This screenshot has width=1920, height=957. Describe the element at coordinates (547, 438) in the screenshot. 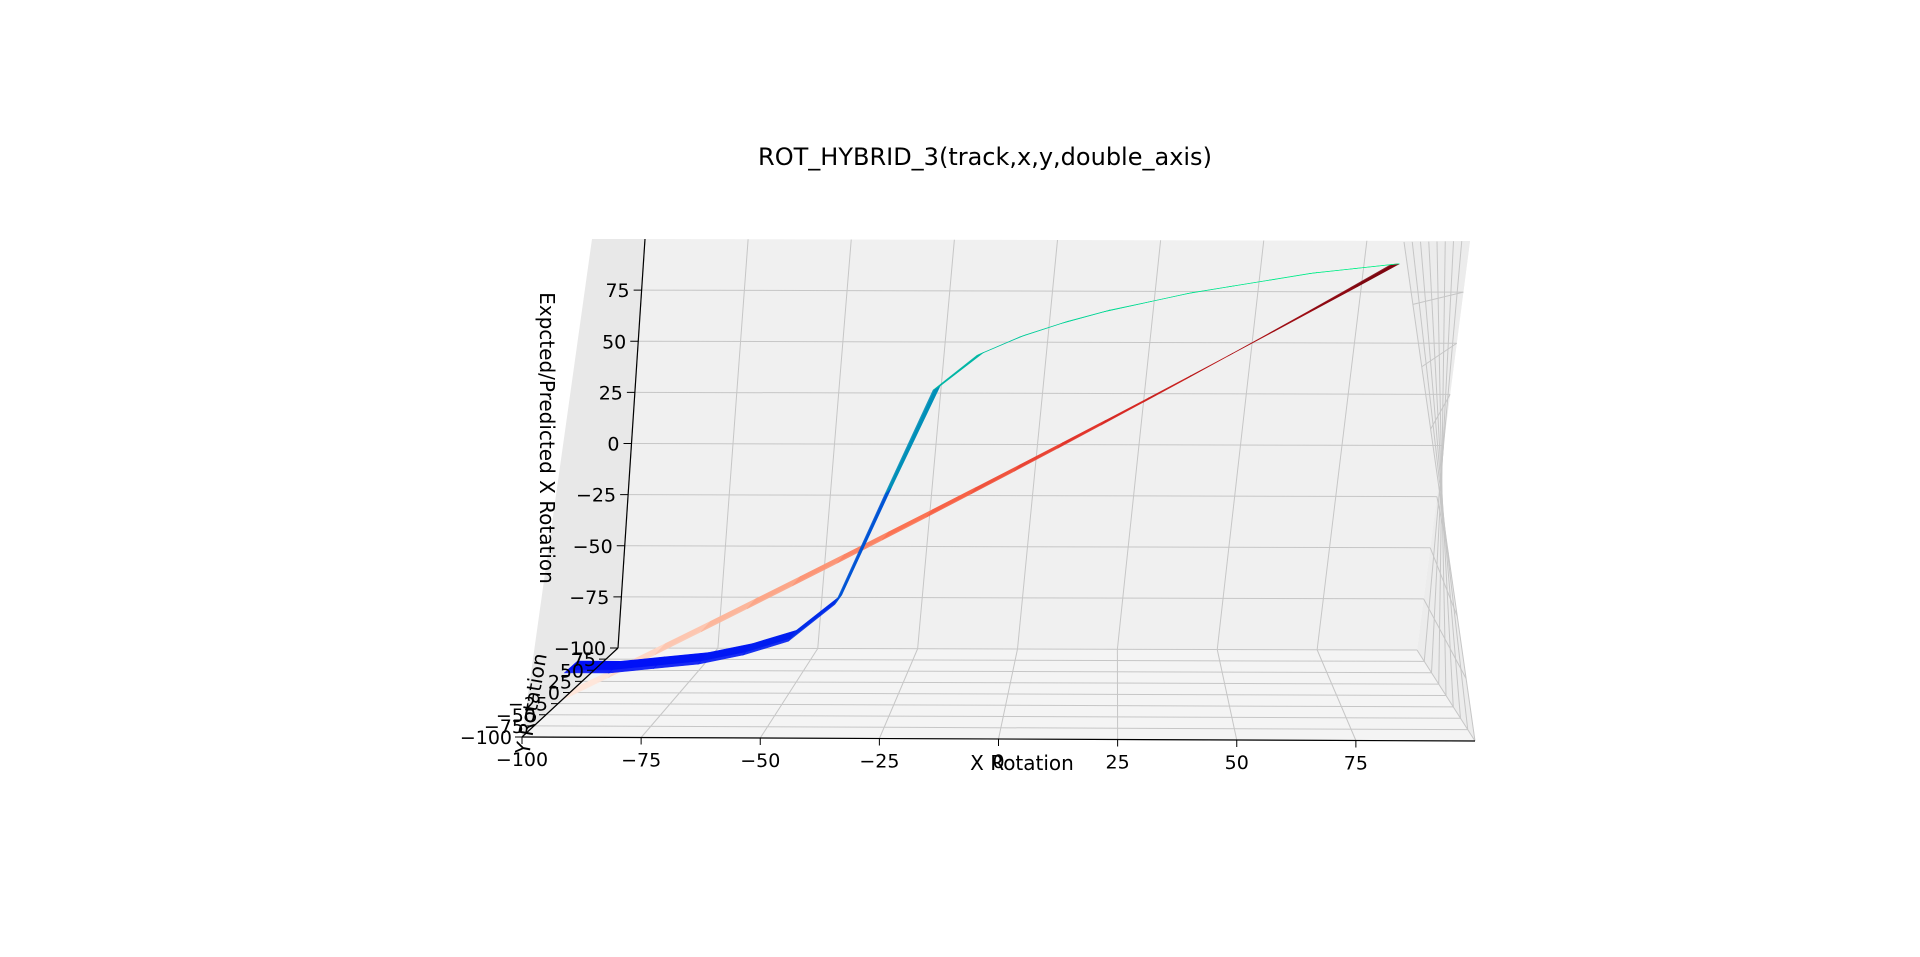

I see `z-axis-label: Expcted/Predicted X Rotation` at that location.